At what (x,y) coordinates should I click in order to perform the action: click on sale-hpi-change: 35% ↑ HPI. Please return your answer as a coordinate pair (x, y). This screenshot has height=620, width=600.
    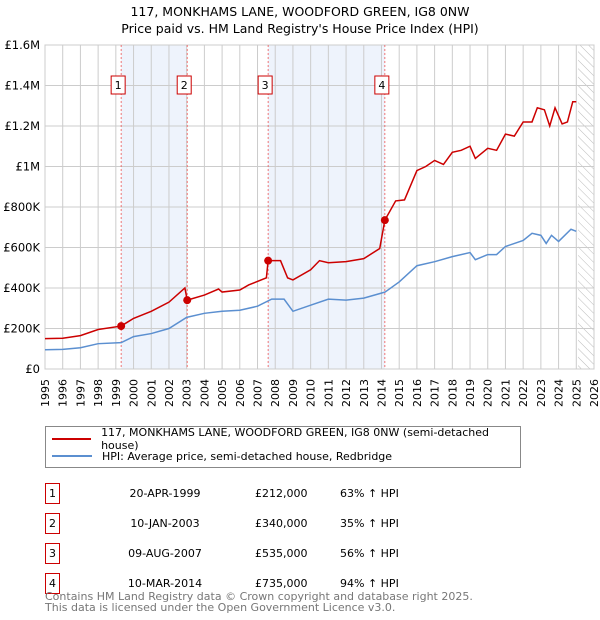
    Looking at the image, I should click on (369, 523).